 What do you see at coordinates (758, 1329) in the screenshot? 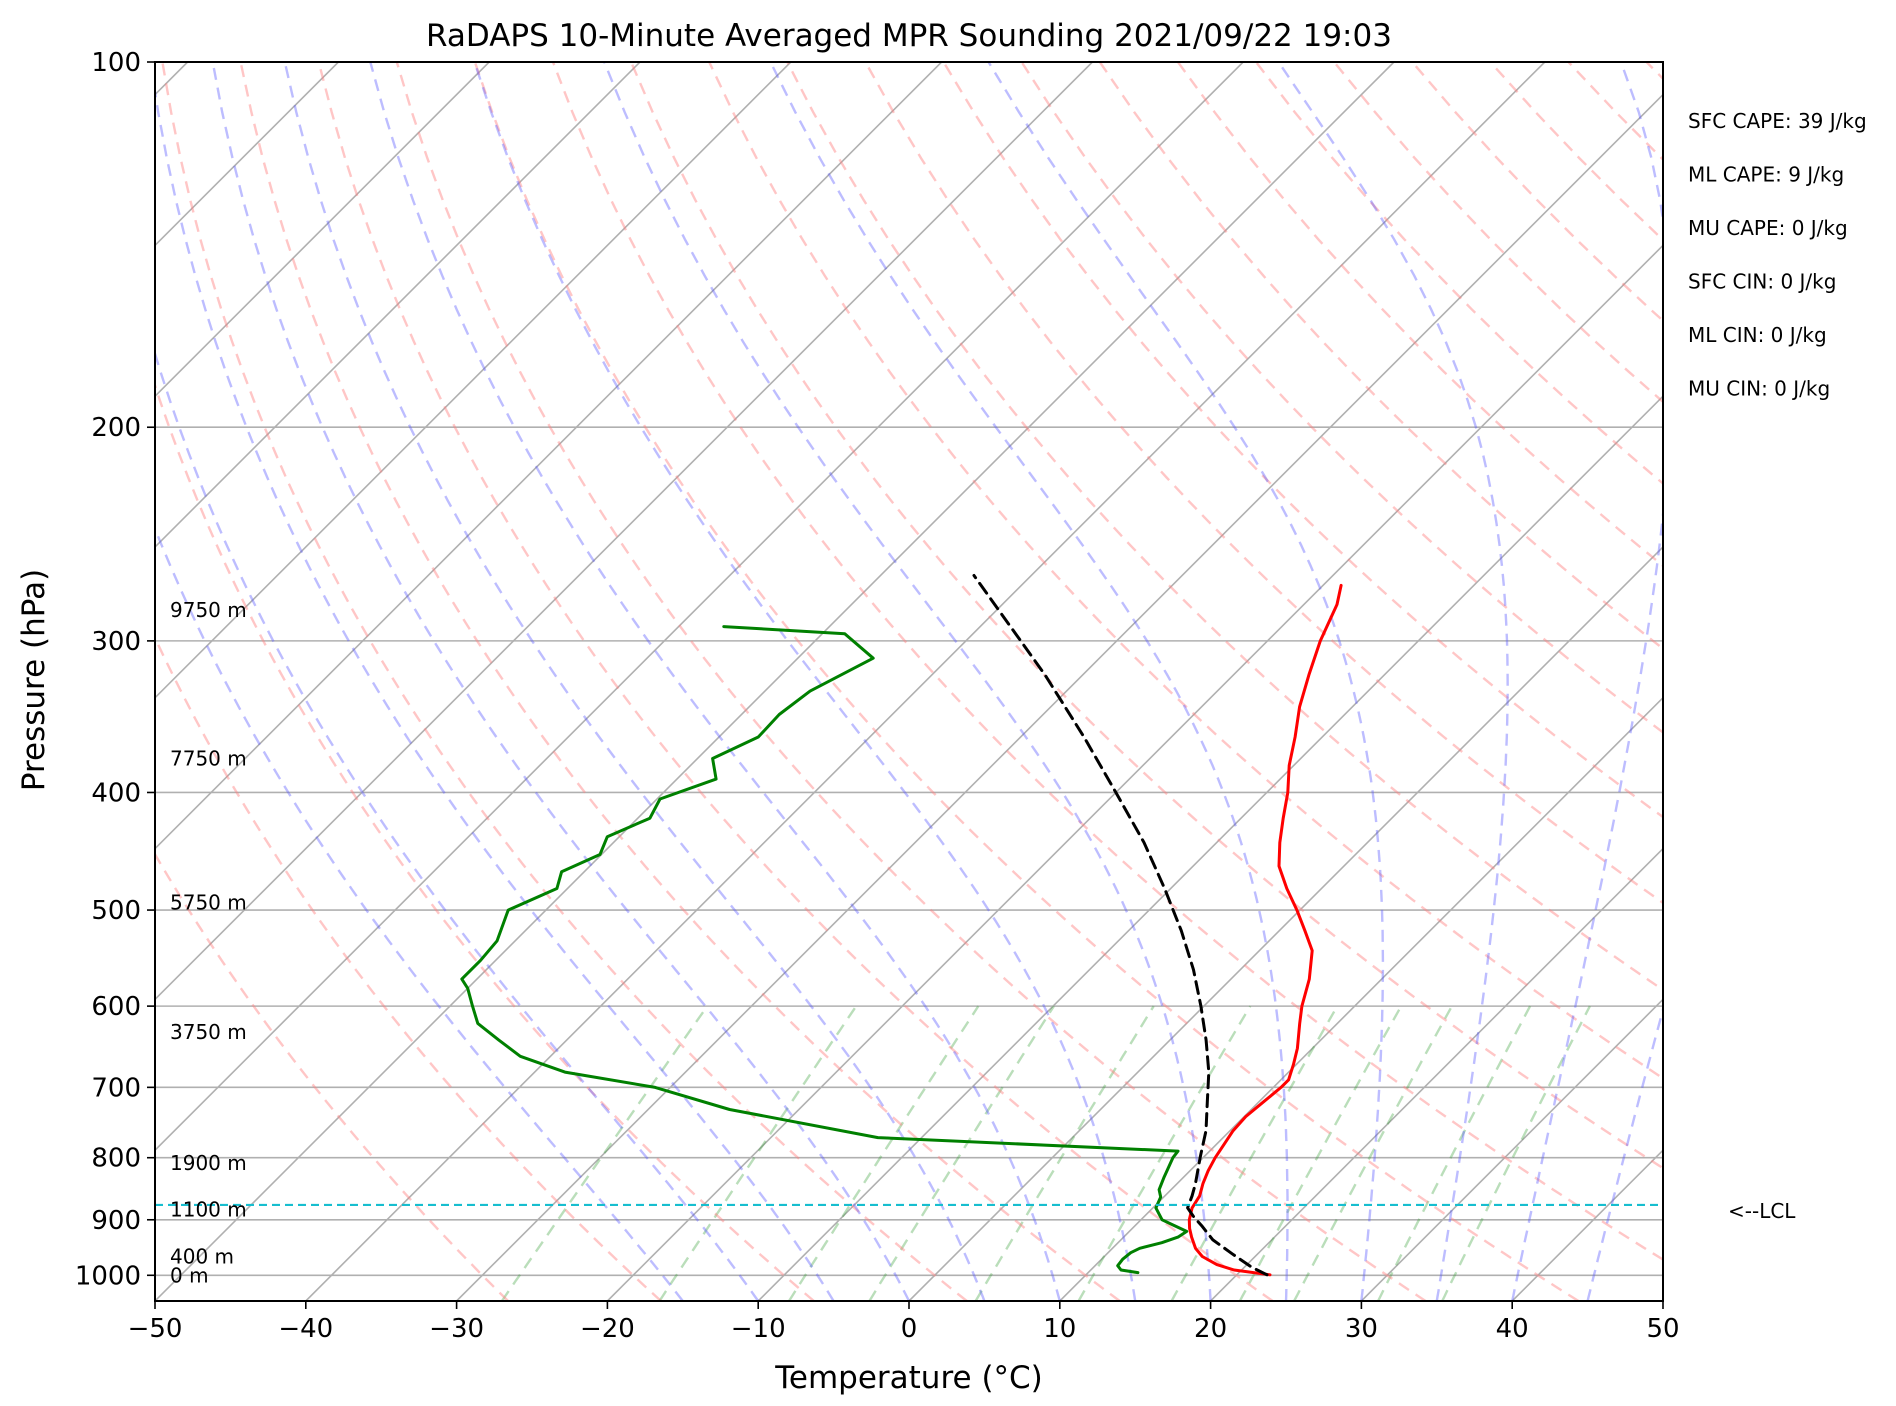
I see `x-tick-label: −10` at bounding box center [758, 1329].